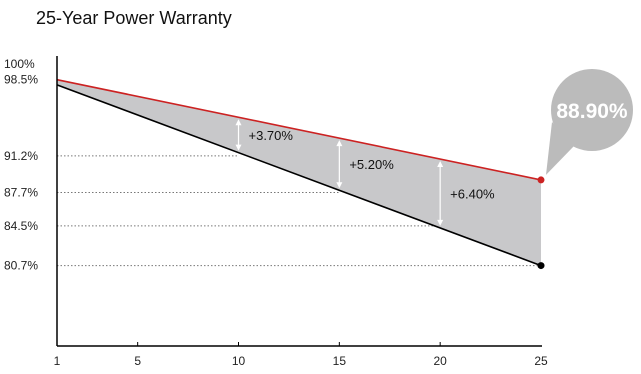 Image resolution: width=641 pixels, height=374 pixels. What do you see at coordinates (137, 361) in the screenshot?
I see `x-tick-label: 5` at bounding box center [137, 361].